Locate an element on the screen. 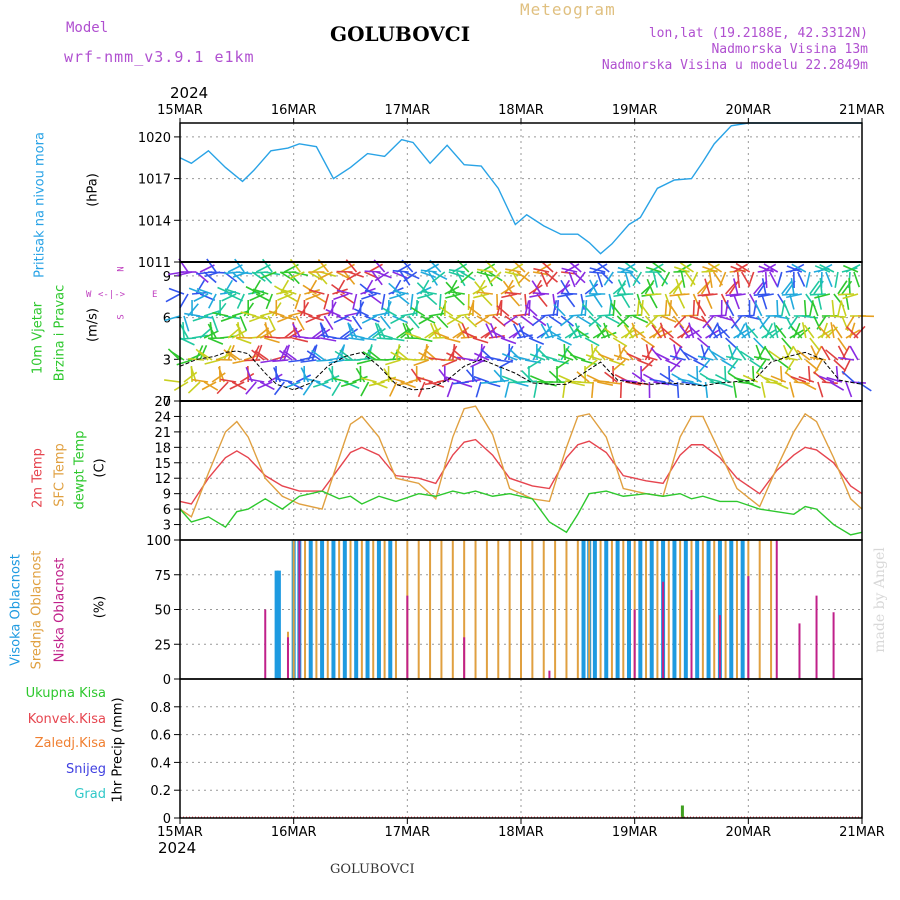 This screenshot has width=900, height=900. x-tick-label-bottom: 17MAR is located at coordinates (407, 832).